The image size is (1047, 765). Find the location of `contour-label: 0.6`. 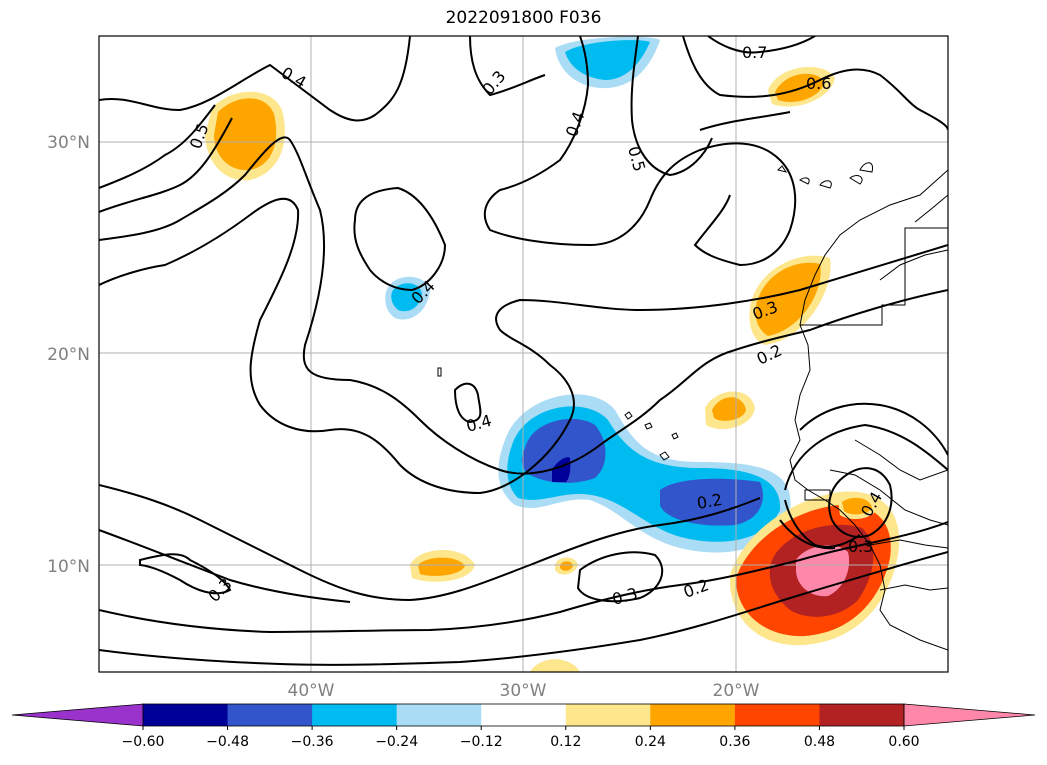

contour-label: 0.6 is located at coordinates (818, 83).